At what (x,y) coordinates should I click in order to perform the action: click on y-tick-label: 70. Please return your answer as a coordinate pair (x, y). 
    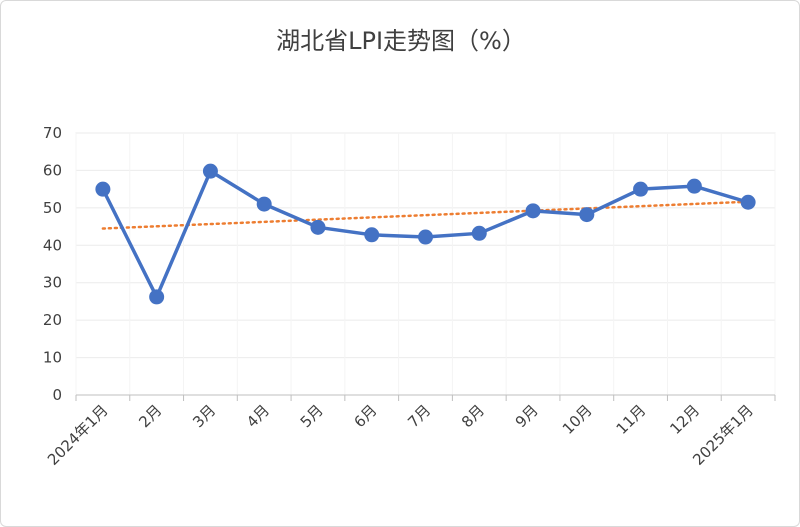
    Looking at the image, I should click on (52, 133).